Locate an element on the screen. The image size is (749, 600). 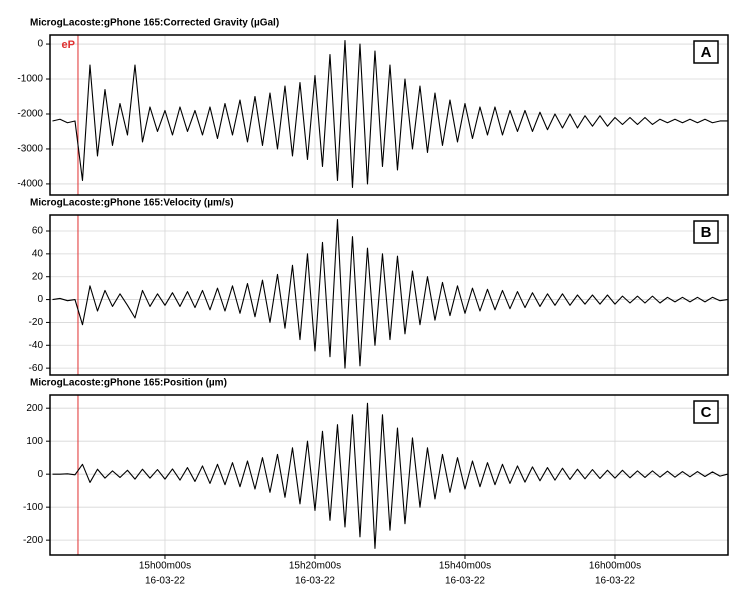
y-tick-label: -200 is located at coordinates (33, 540).